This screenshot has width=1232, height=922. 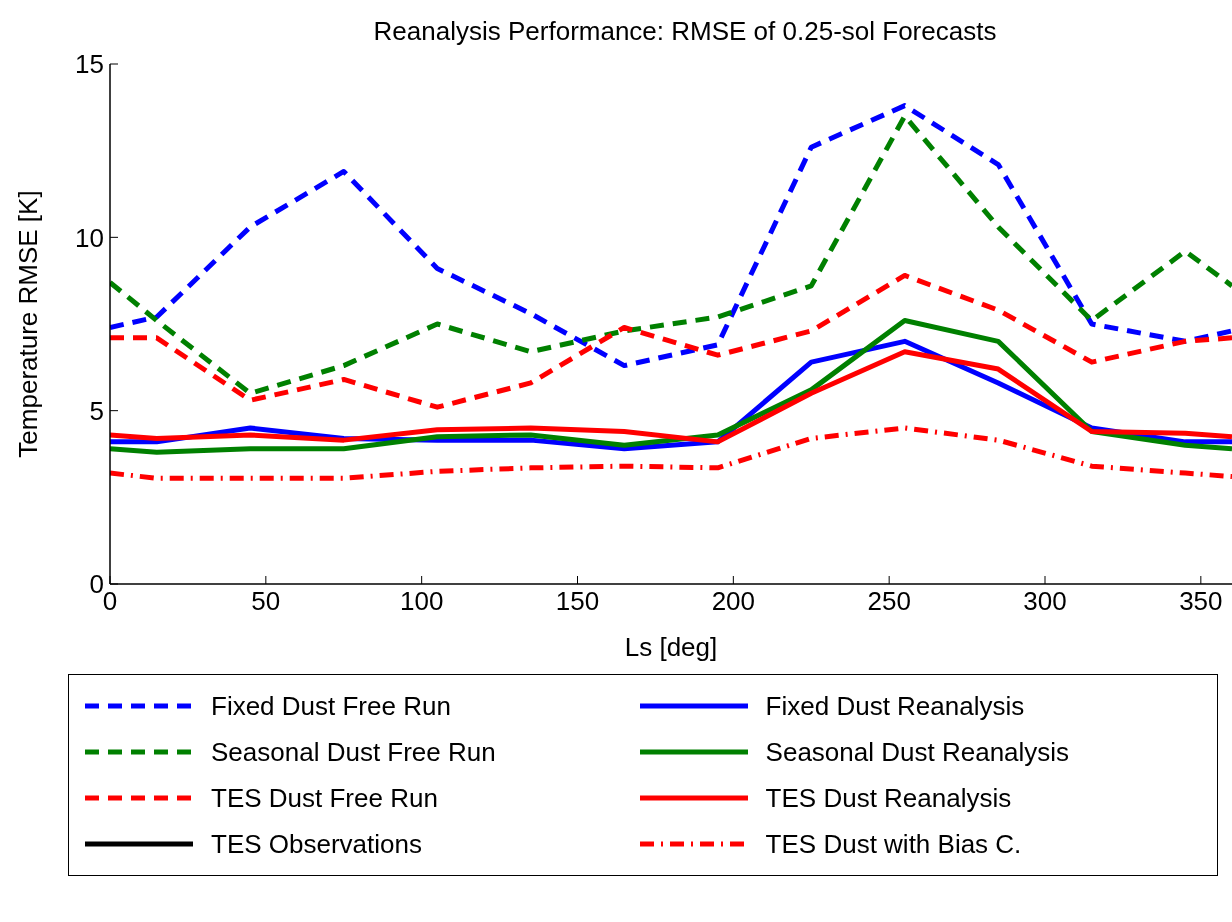 I want to click on x-tick-label: 100, so click(x=421, y=601).